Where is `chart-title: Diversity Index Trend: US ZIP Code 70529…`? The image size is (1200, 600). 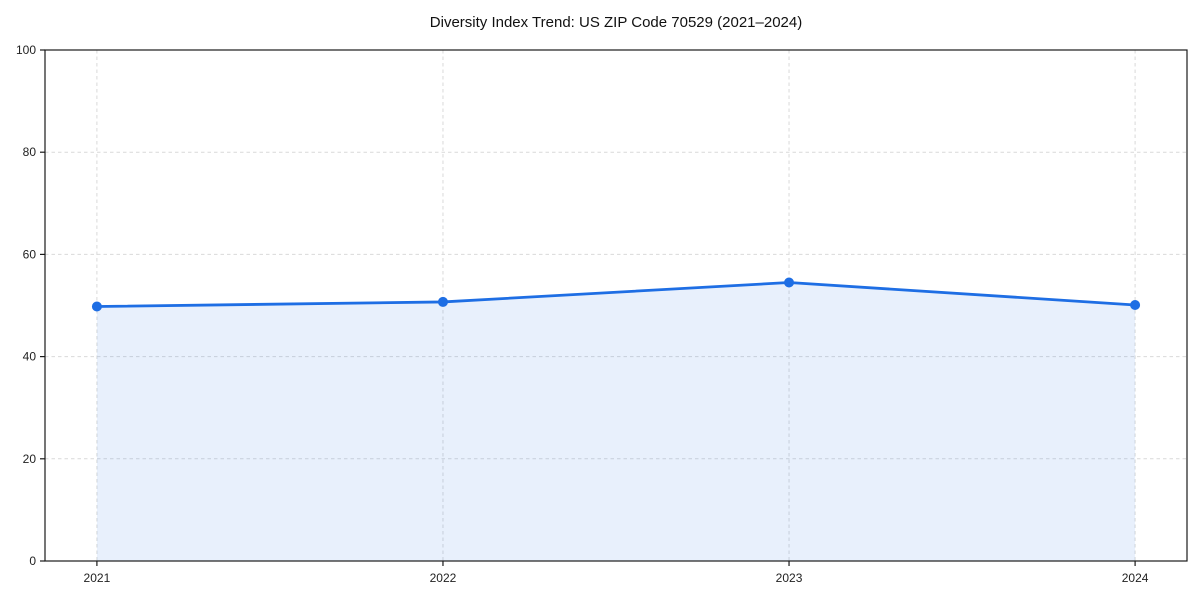 chart-title: Diversity Index Trend: US ZIP Code 70529… is located at coordinates (616, 22).